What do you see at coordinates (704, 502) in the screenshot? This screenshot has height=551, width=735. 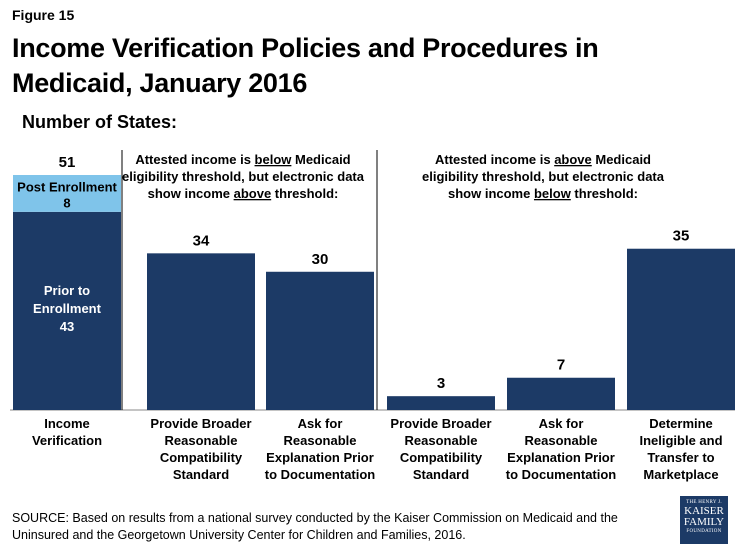 I see `logo-line-1: THE HENRY J.` at bounding box center [704, 502].